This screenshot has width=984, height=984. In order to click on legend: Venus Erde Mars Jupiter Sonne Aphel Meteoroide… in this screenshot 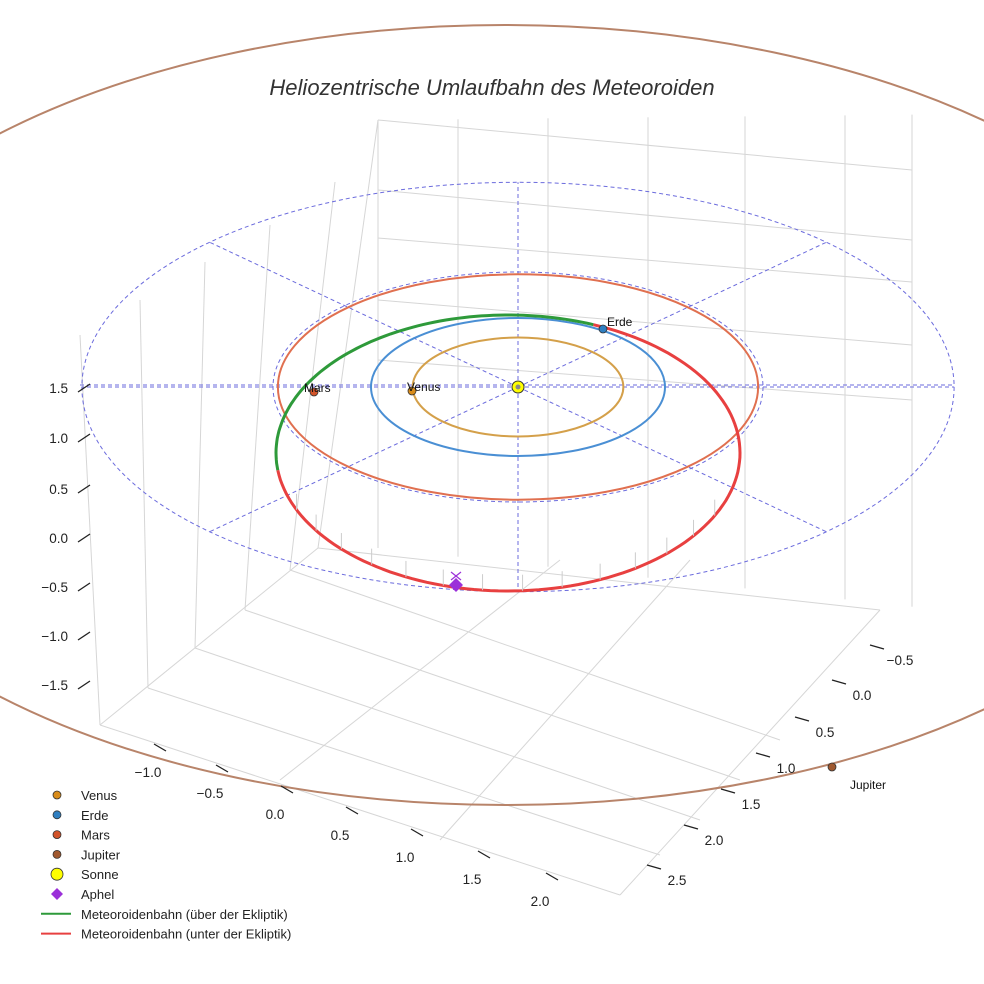, I will do `click(166, 865)`.